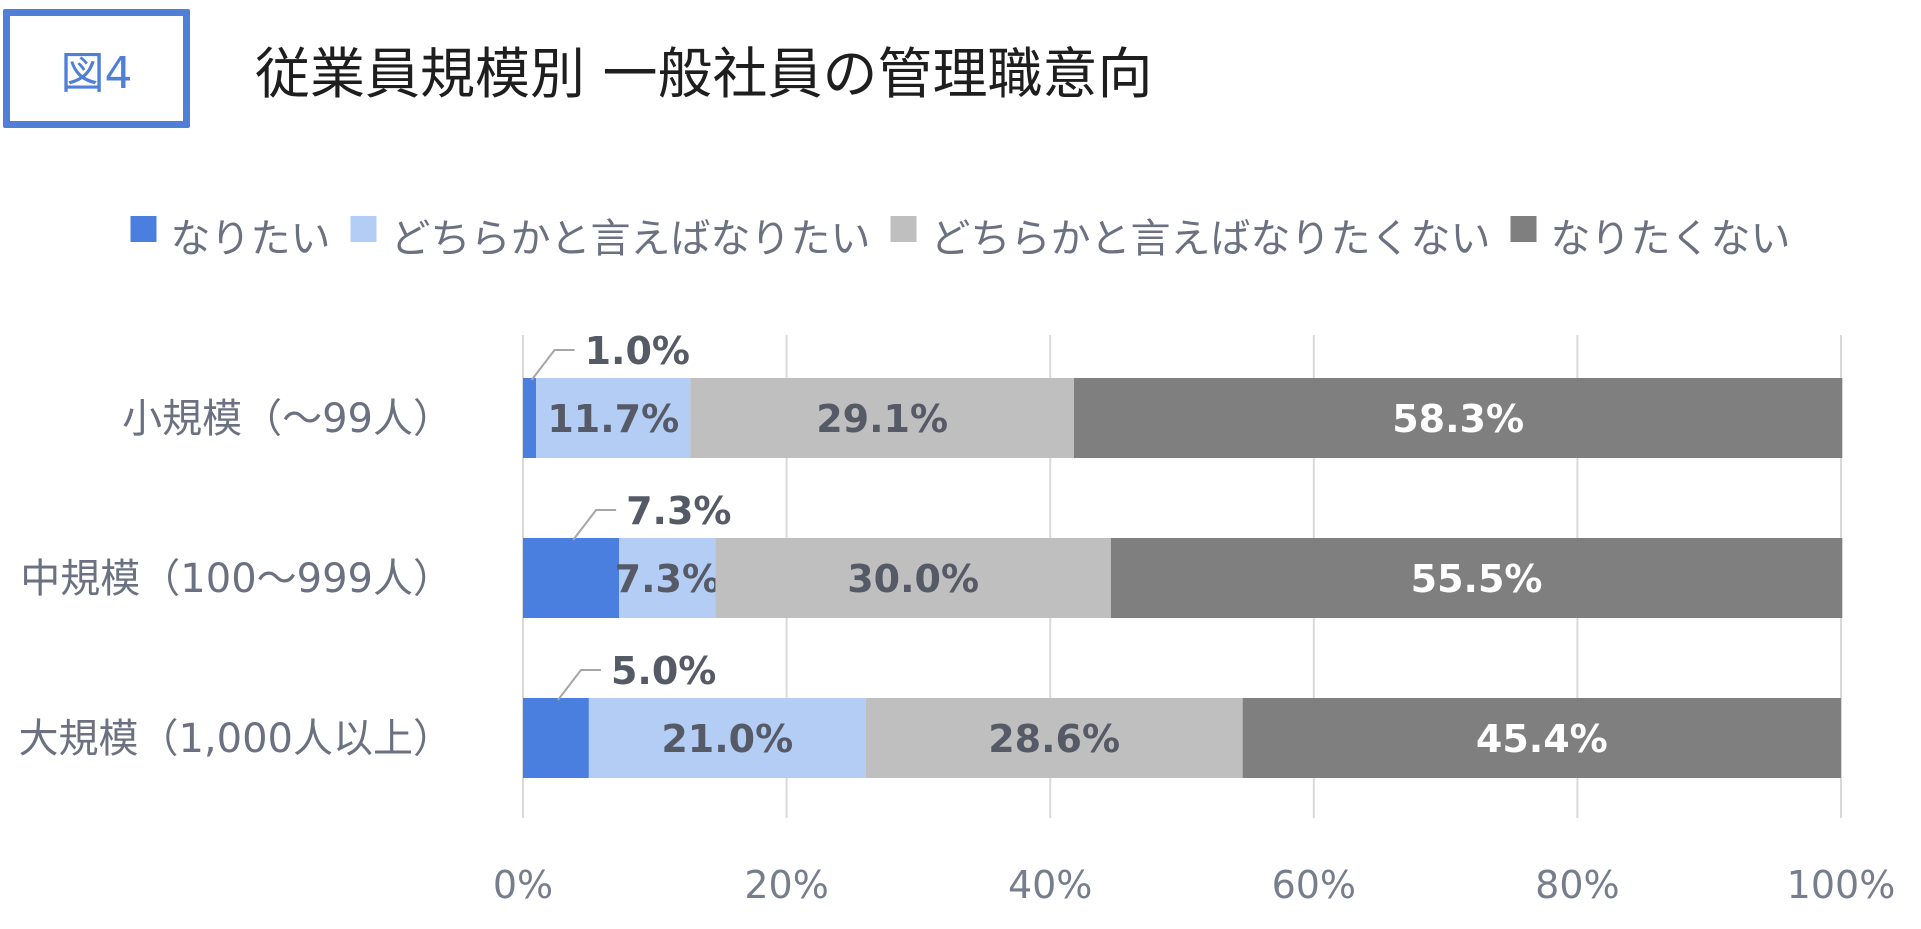  What do you see at coordinates (287, 419) in the screenshot?
I see `category-label: 小規模（〜99人）` at bounding box center [287, 419].